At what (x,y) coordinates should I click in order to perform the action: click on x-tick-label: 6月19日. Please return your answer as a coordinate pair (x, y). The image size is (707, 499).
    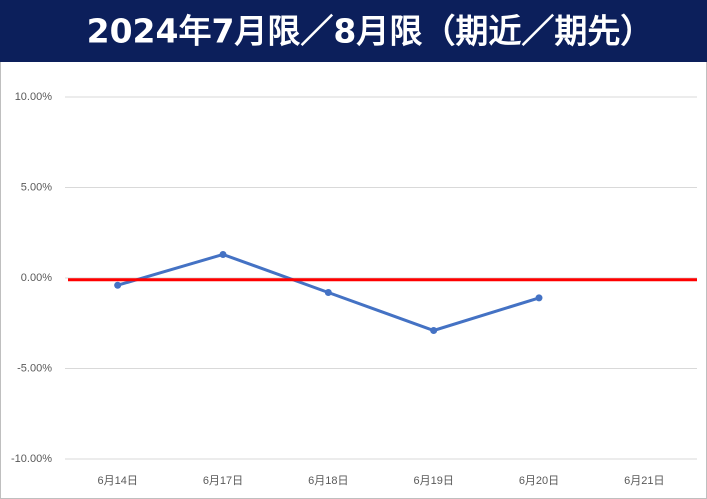
    Looking at the image, I should click on (433, 481).